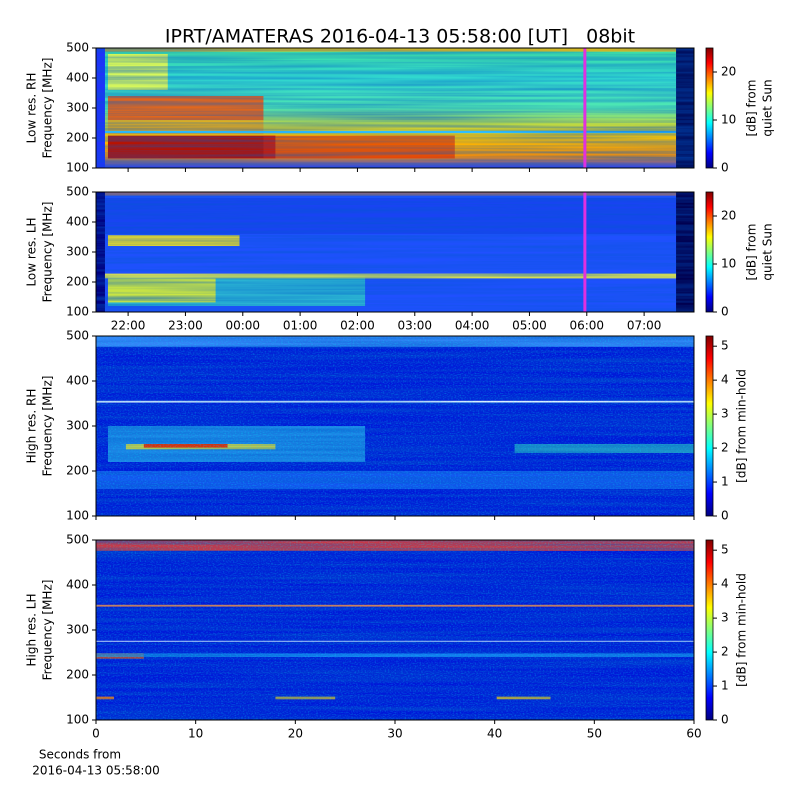  What do you see at coordinates (32, 426) in the screenshot?
I see `y-axis-label: High res. RH` at bounding box center [32, 426].